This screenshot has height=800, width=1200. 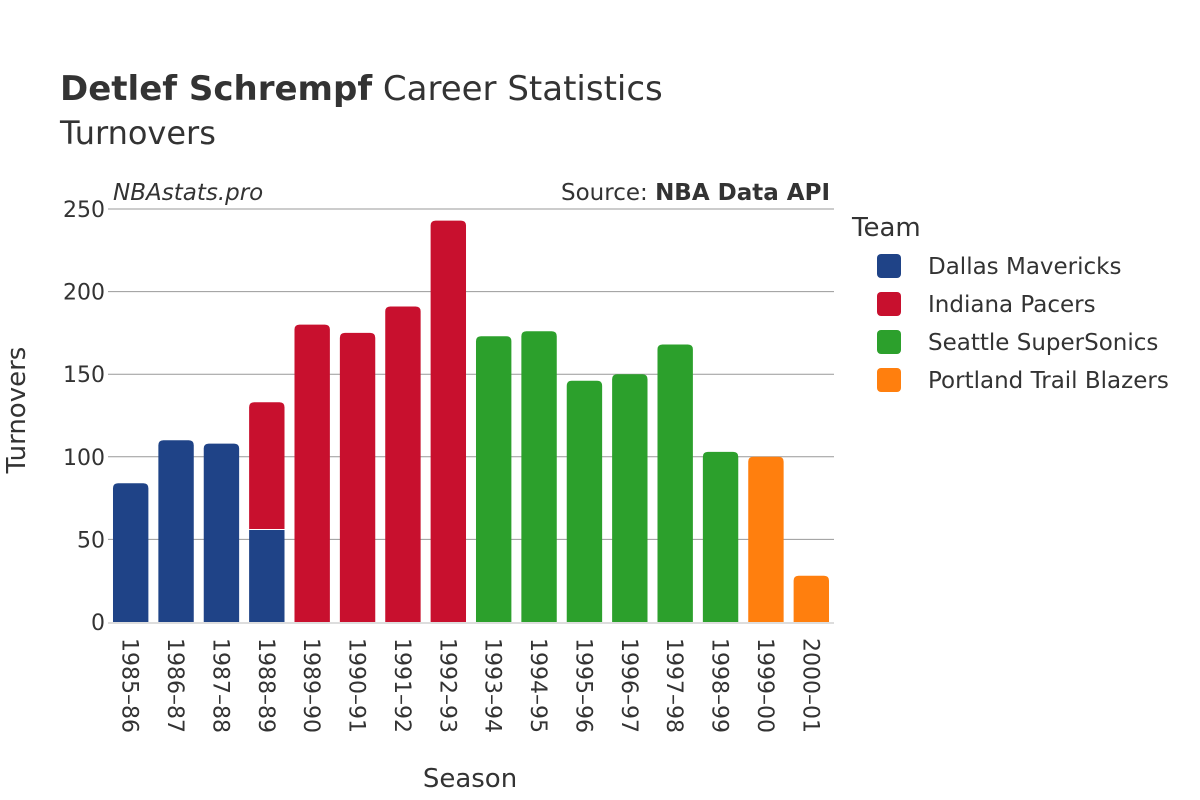 What do you see at coordinates (517, 89) in the screenshot?
I see `chart-title-rest: Career Statistics` at bounding box center [517, 89].